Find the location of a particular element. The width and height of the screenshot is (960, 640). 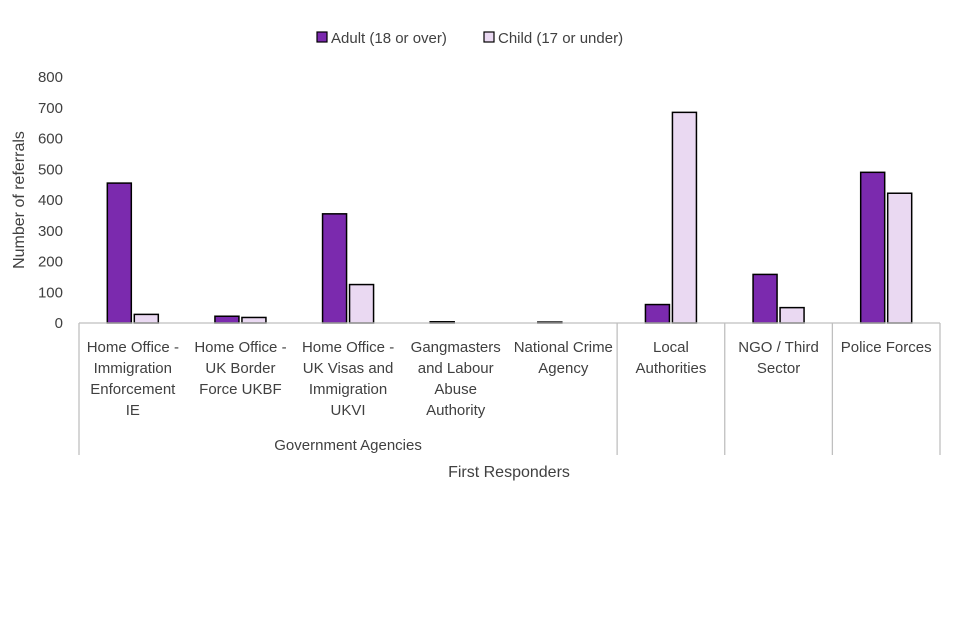

y-tick-label: 800 is located at coordinates (50, 77).